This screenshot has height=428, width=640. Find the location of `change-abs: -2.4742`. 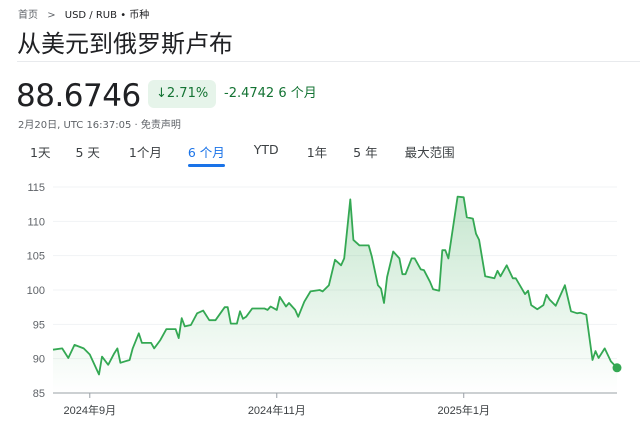

change-abs: -2.4742 is located at coordinates (249, 93).